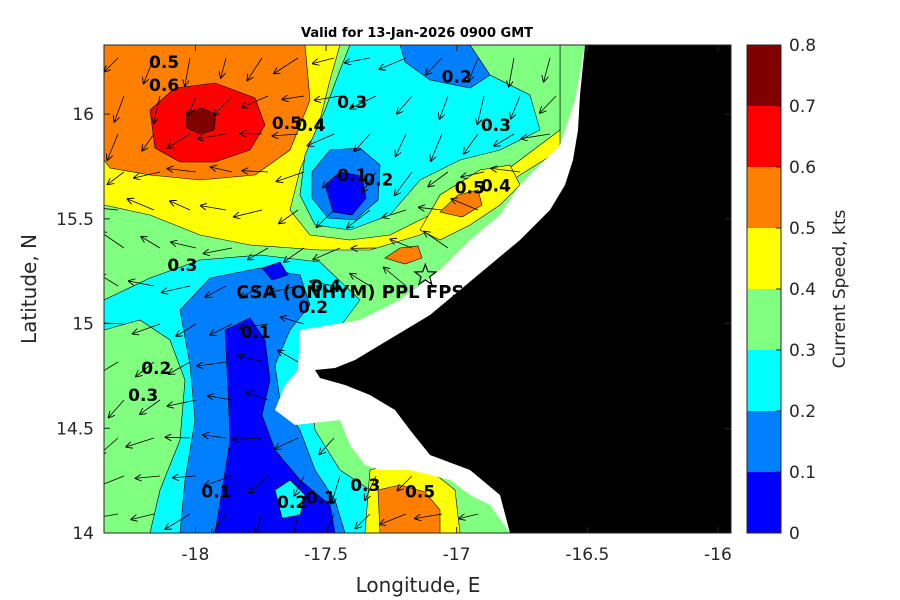 The image size is (900, 600). I want to click on colorbar-tick-label: 0.8, so click(802, 46).